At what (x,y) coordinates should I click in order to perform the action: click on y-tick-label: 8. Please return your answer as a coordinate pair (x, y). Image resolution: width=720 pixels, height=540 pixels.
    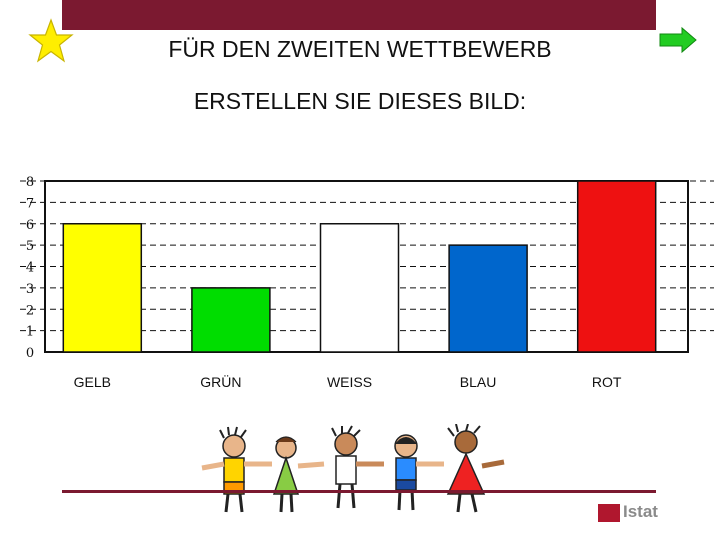
    Looking at the image, I should click on (30, 182).